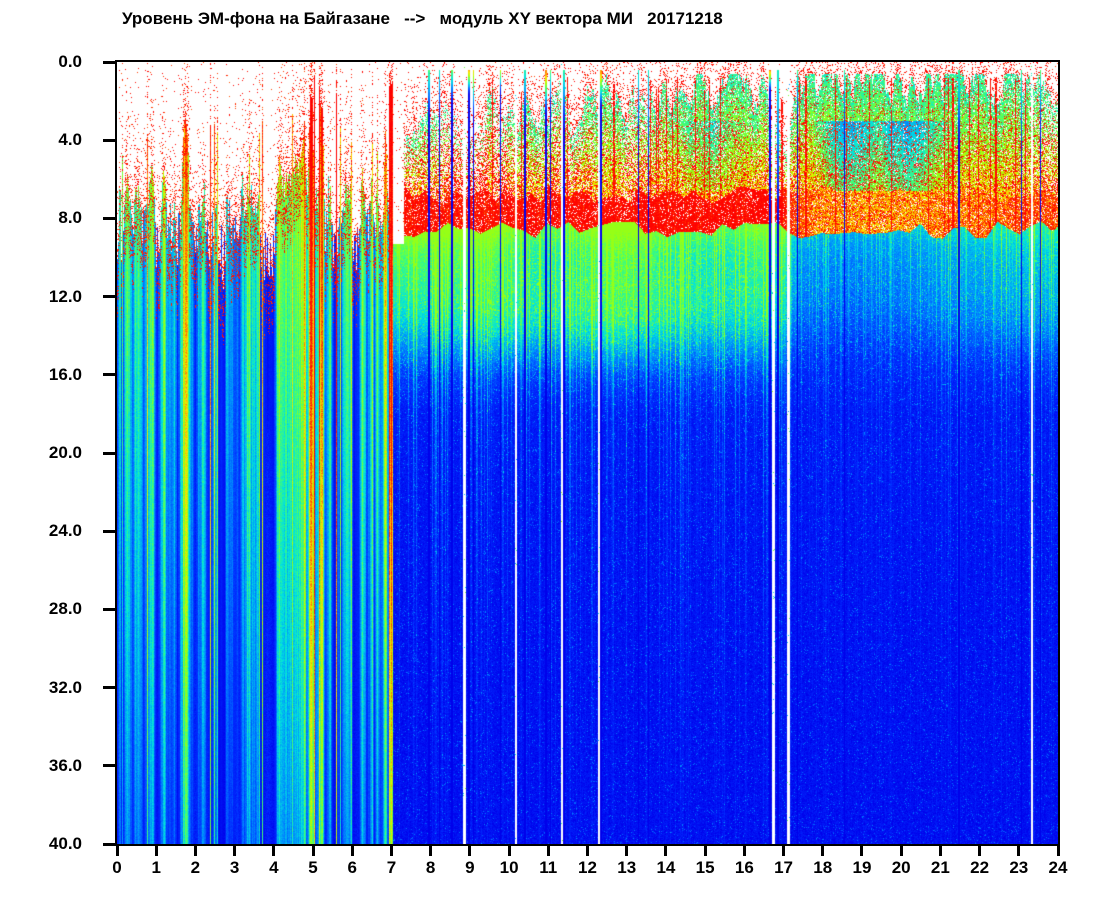 Image resolution: width=1096 pixels, height=900 pixels. I want to click on x-axis-label: 11, so click(548, 867).